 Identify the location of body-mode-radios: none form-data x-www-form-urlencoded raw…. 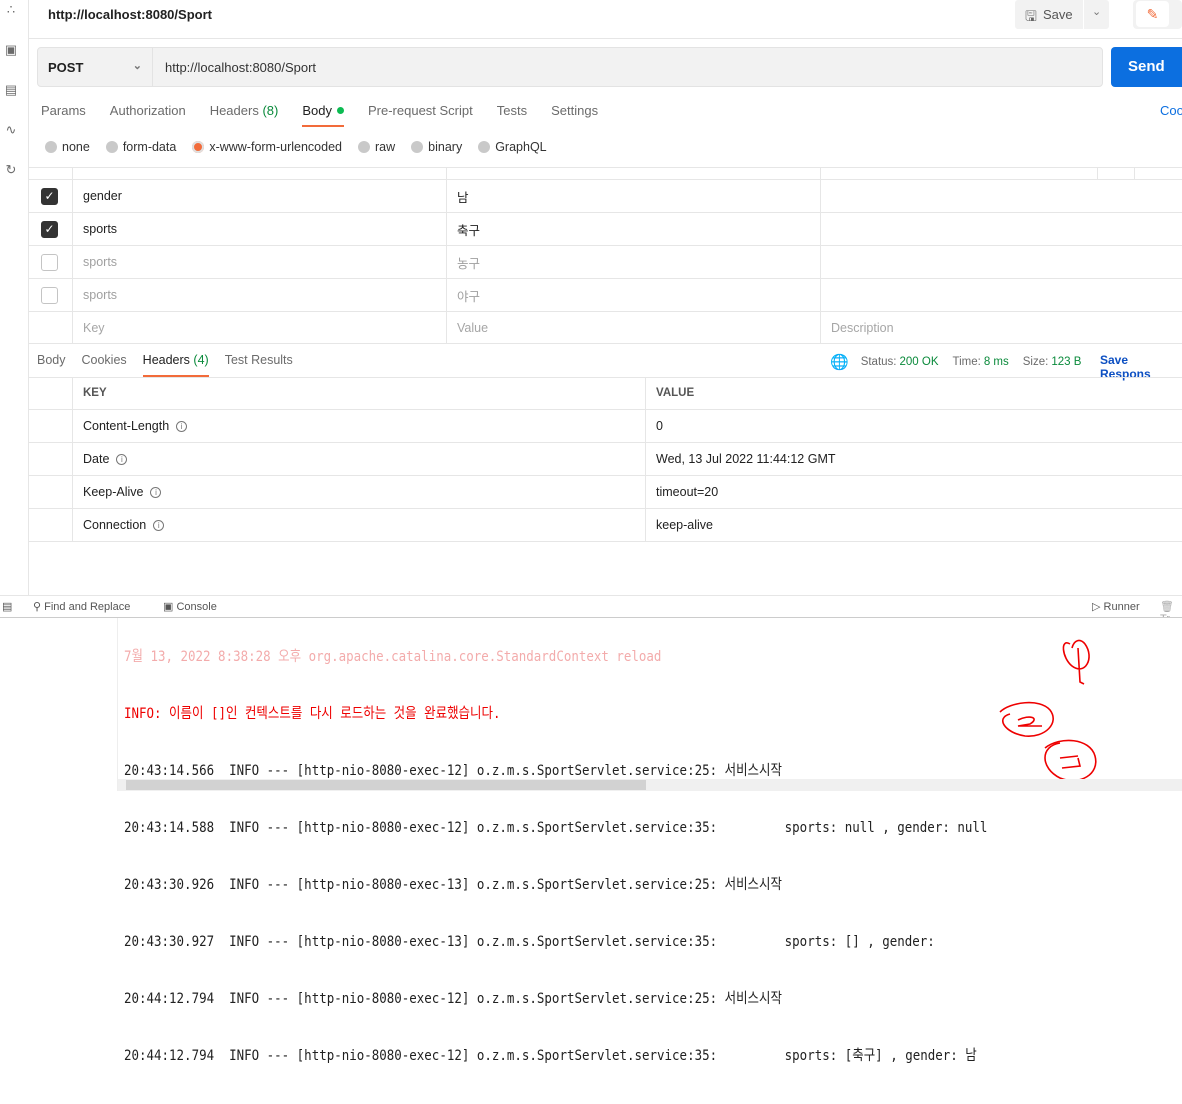
(304, 147).